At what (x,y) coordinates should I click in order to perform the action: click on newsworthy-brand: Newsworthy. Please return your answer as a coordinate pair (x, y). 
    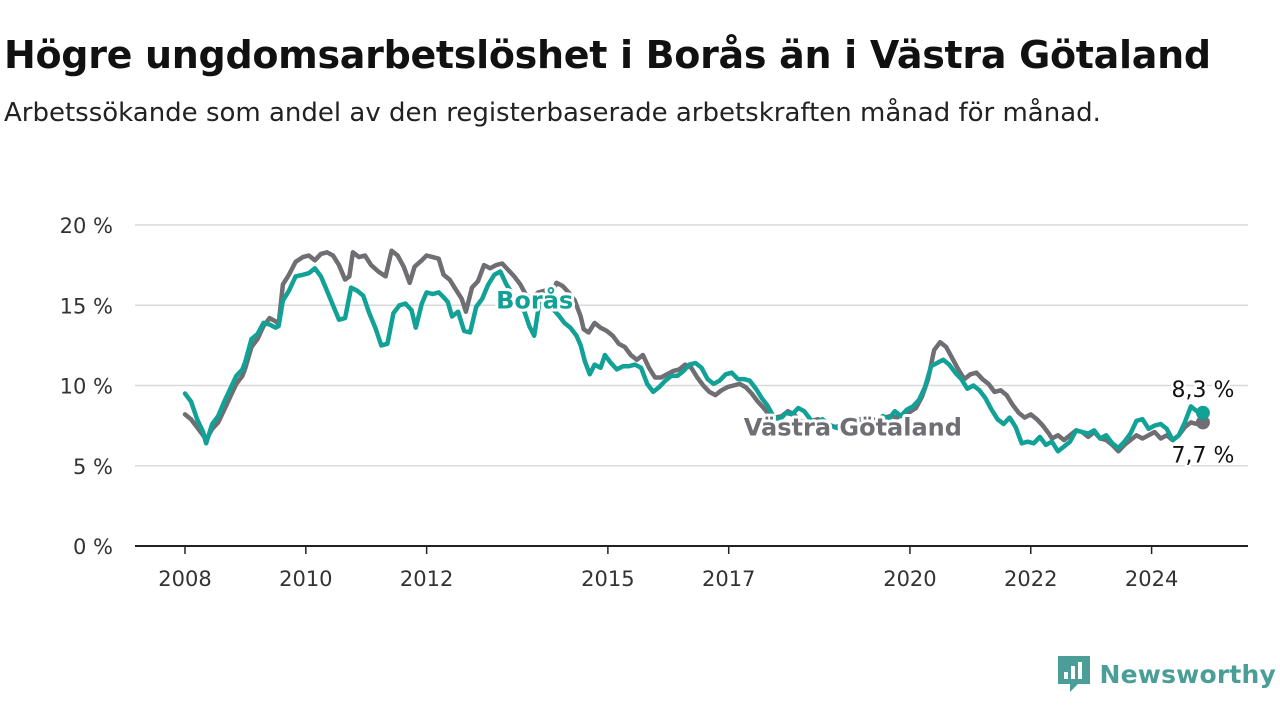
    Looking at the image, I should click on (1166, 674).